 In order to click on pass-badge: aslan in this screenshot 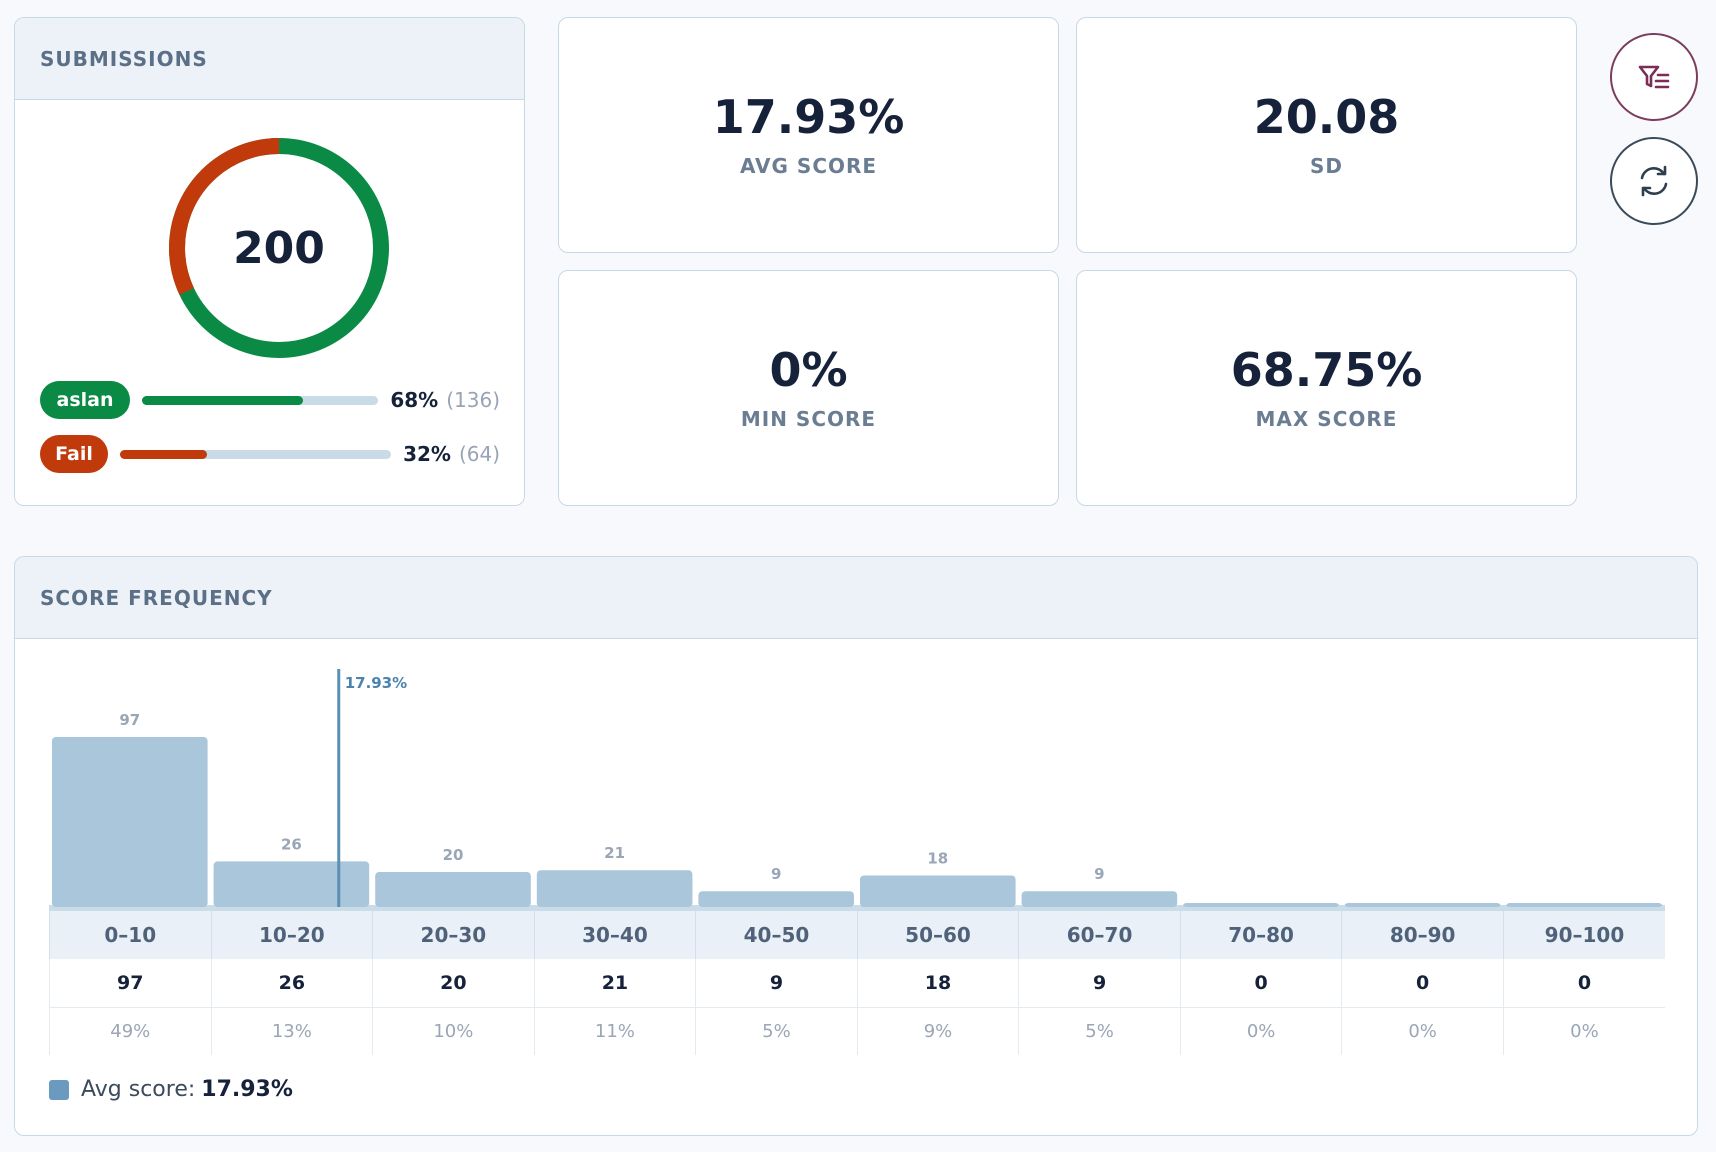, I will do `click(85, 400)`.